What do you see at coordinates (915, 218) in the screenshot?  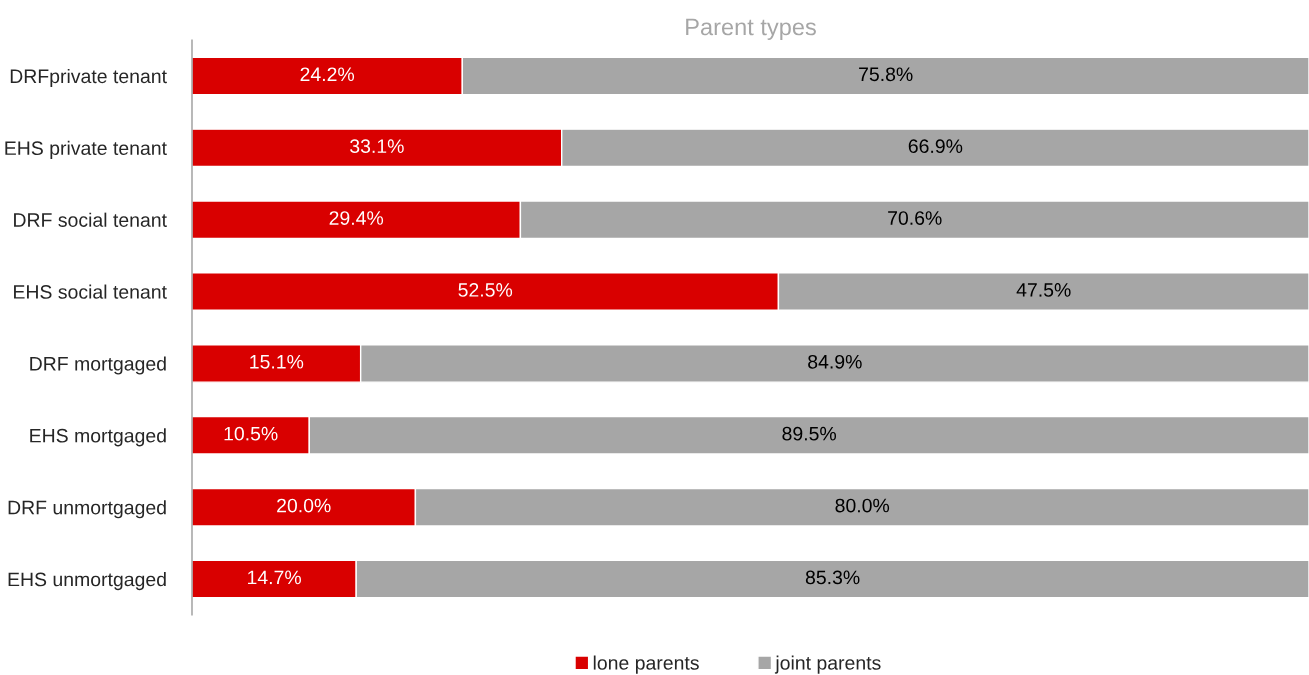 I see `data-label: 70.6%` at bounding box center [915, 218].